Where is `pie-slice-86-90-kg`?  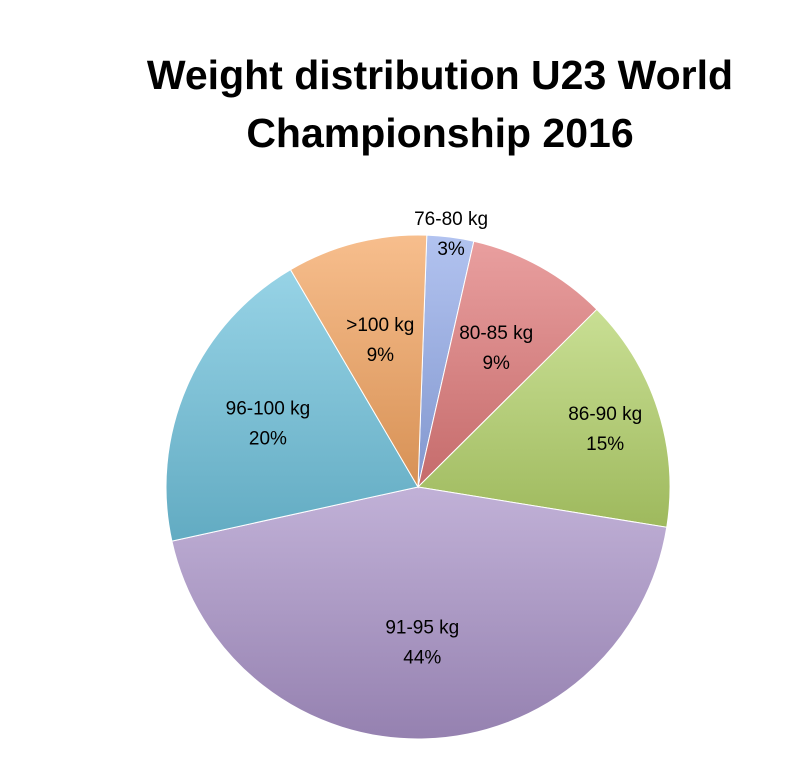 pie-slice-86-90-kg is located at coordinates (543, 418).